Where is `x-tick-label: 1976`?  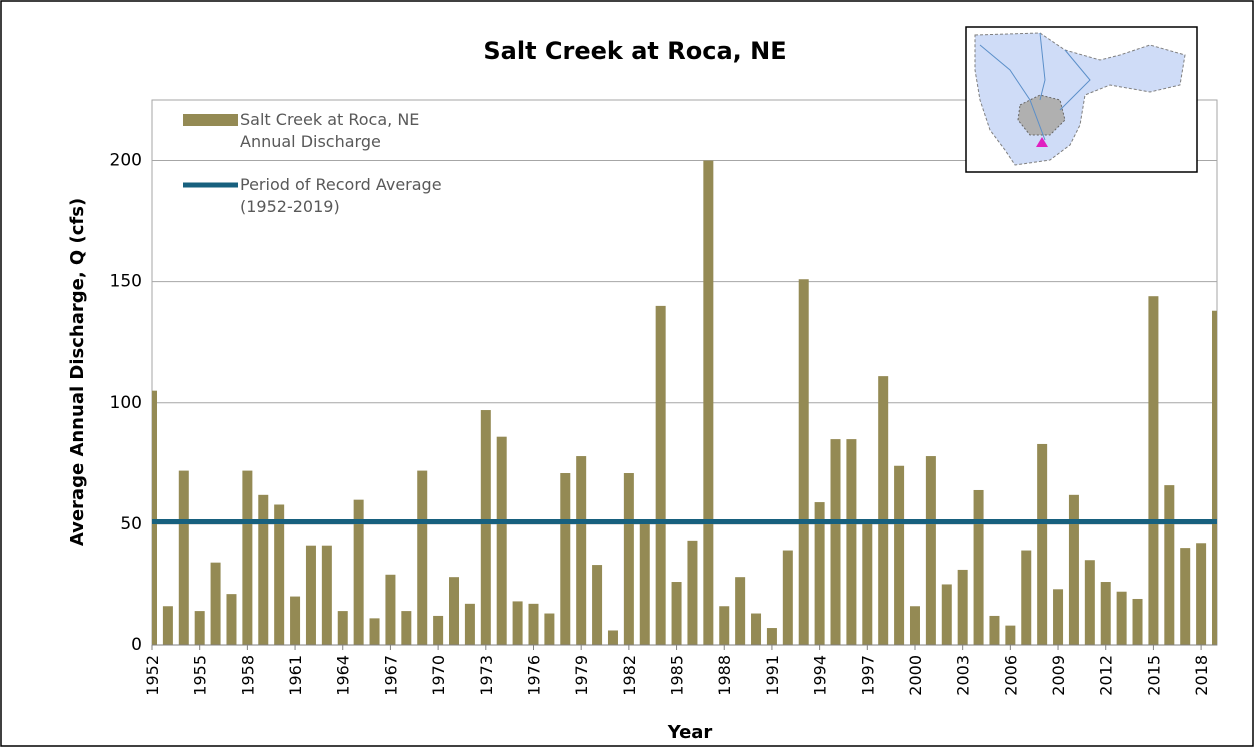 x-tick-label: 1976 is located at coordinates (533, 675).